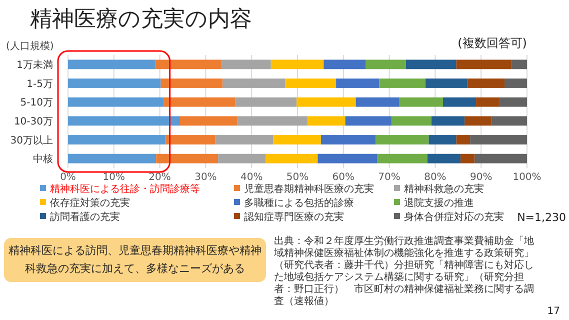 This screenshot has height=320, width=569. I want to click on legend-label: 退院支援の推進, so click(439, 203).